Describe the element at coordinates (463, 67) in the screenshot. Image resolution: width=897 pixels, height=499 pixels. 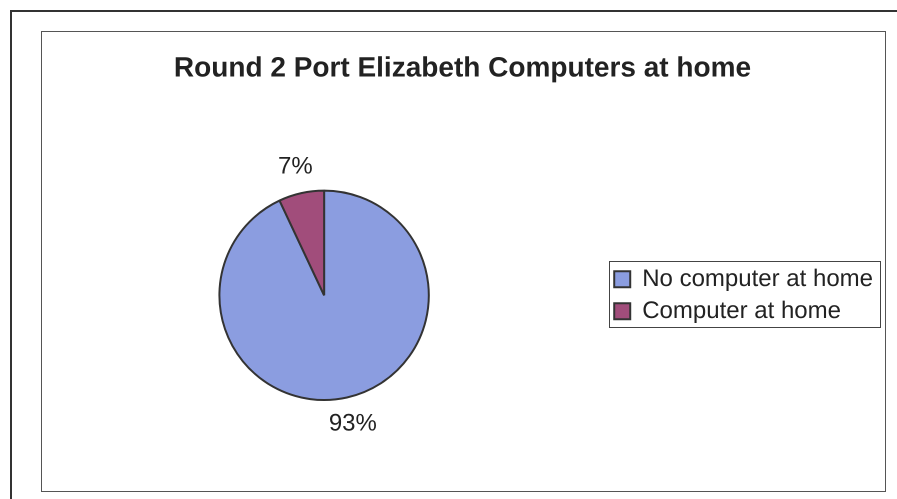
I see `chart-title: Round 2 Port Elizabeth Computers at home` at that location.